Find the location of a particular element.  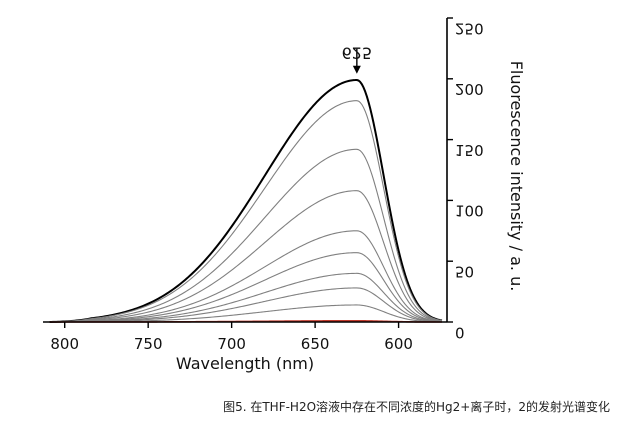

x-tick-label: 750 is located at coordinates (148, 344).